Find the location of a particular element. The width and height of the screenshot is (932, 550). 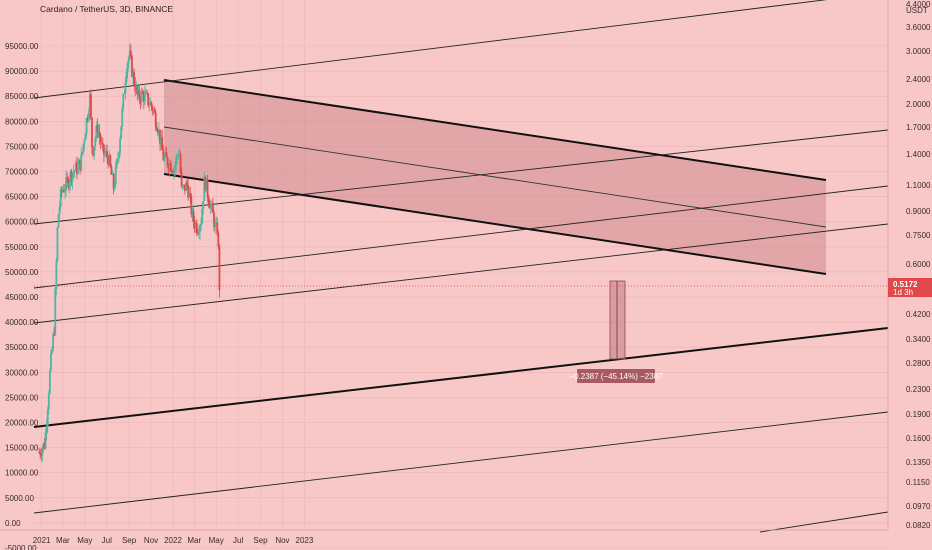

right-axis-unit: USDT is located at coordinates (917, 10).